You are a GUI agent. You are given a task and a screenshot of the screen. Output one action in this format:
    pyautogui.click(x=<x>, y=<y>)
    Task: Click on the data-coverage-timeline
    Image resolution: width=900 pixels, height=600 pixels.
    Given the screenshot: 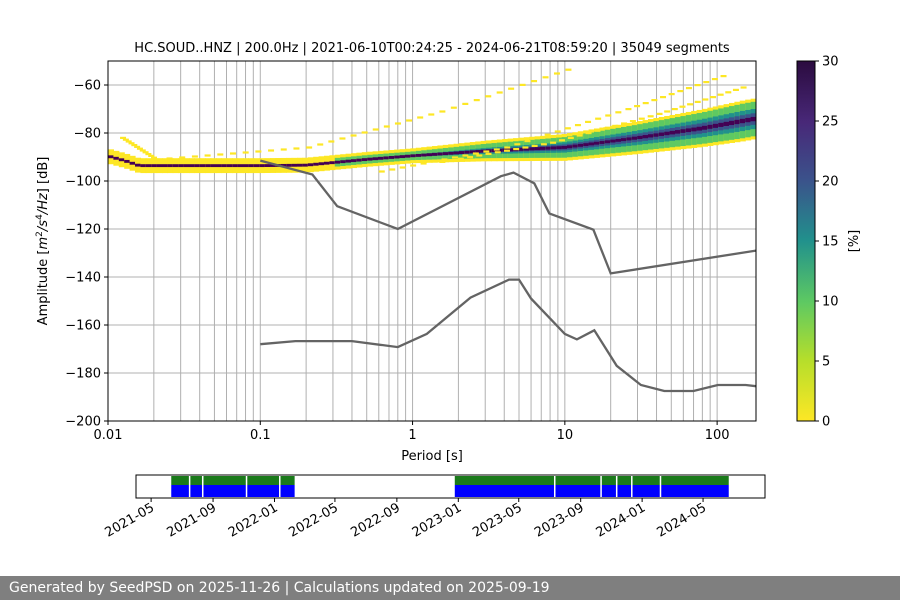 What is the action you would take?
    pyautogui.click(x=450, y=486)
    